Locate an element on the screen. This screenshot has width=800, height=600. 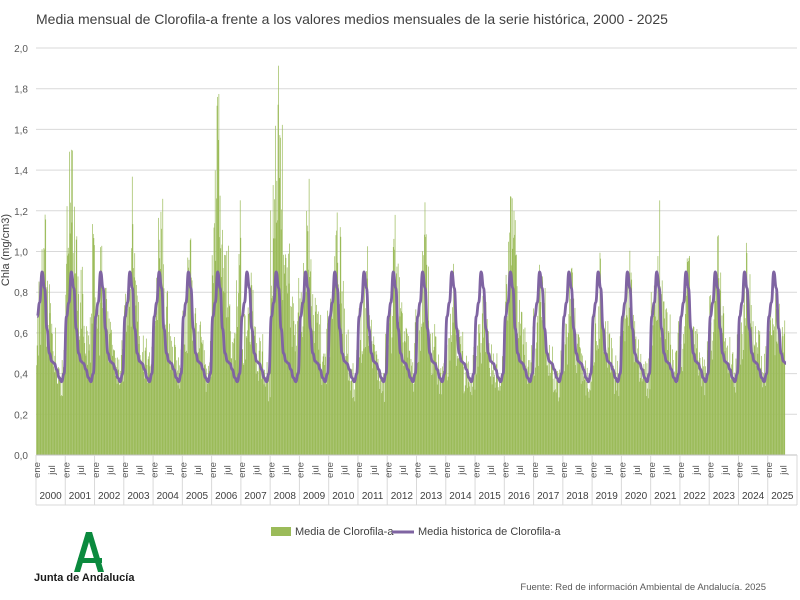
y-tick-label: 0,8 is located at coordinates (21, 293).